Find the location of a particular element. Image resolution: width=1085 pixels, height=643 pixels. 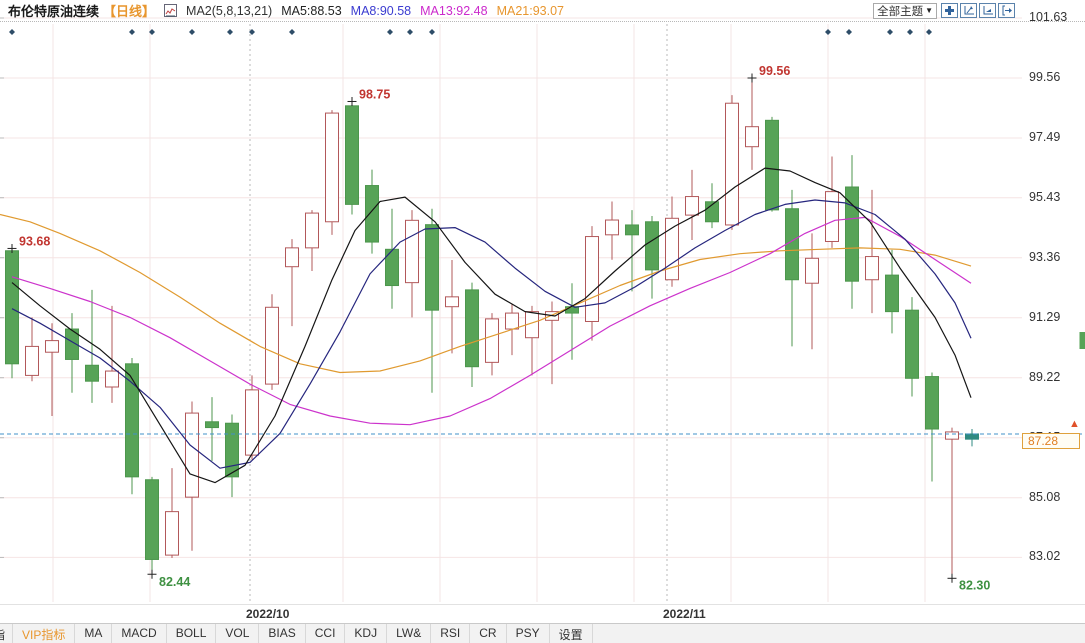

axis-play-icon is located at coordinates (987, 10).